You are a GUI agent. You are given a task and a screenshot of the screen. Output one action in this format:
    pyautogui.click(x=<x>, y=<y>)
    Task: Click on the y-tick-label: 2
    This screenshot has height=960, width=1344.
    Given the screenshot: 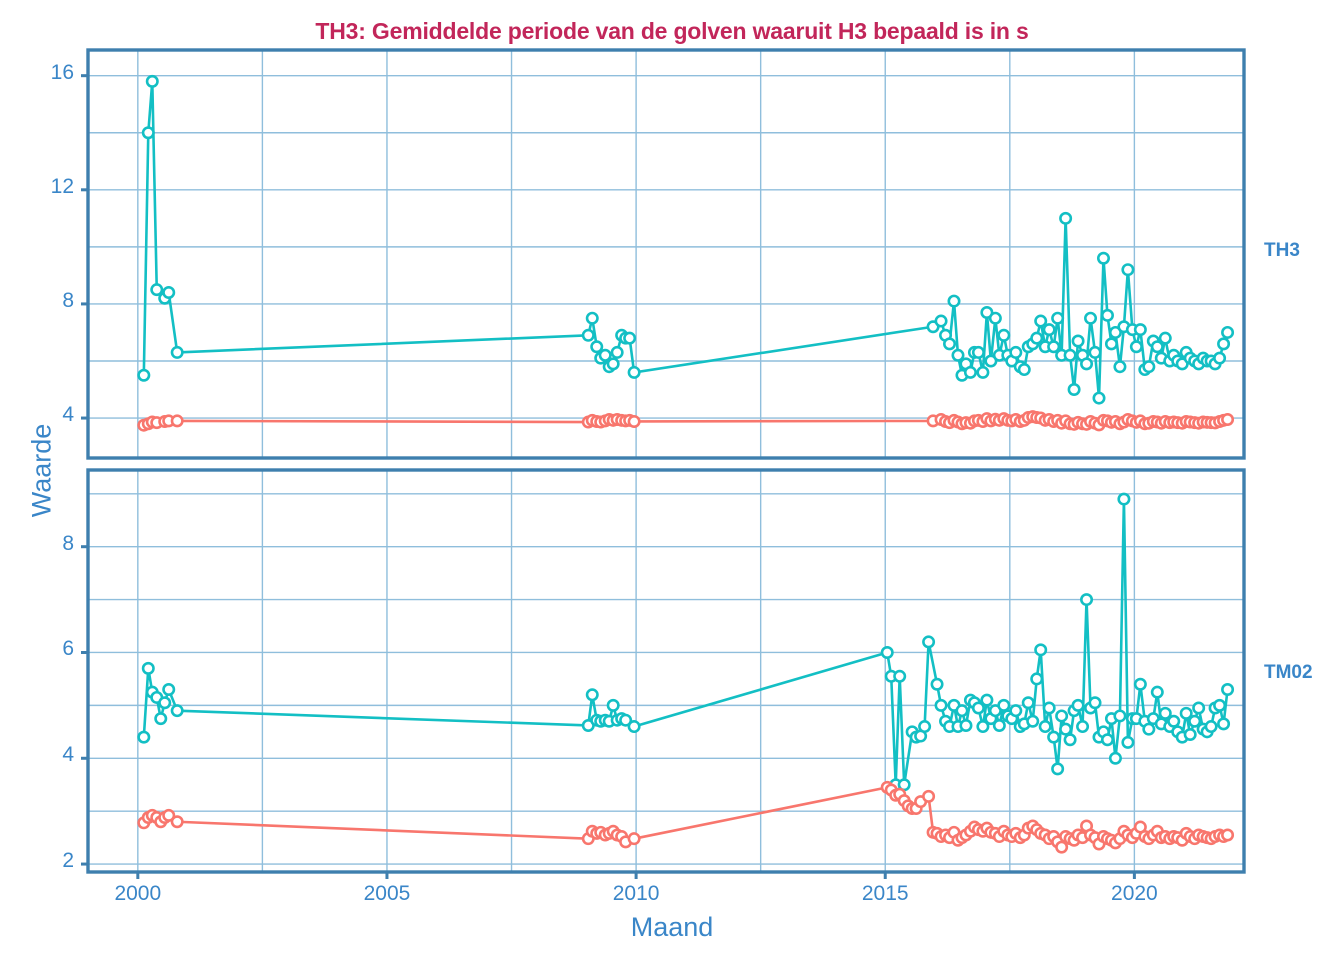 What is the action you would take?
    pyautogui.click(x=68, y=861)
    